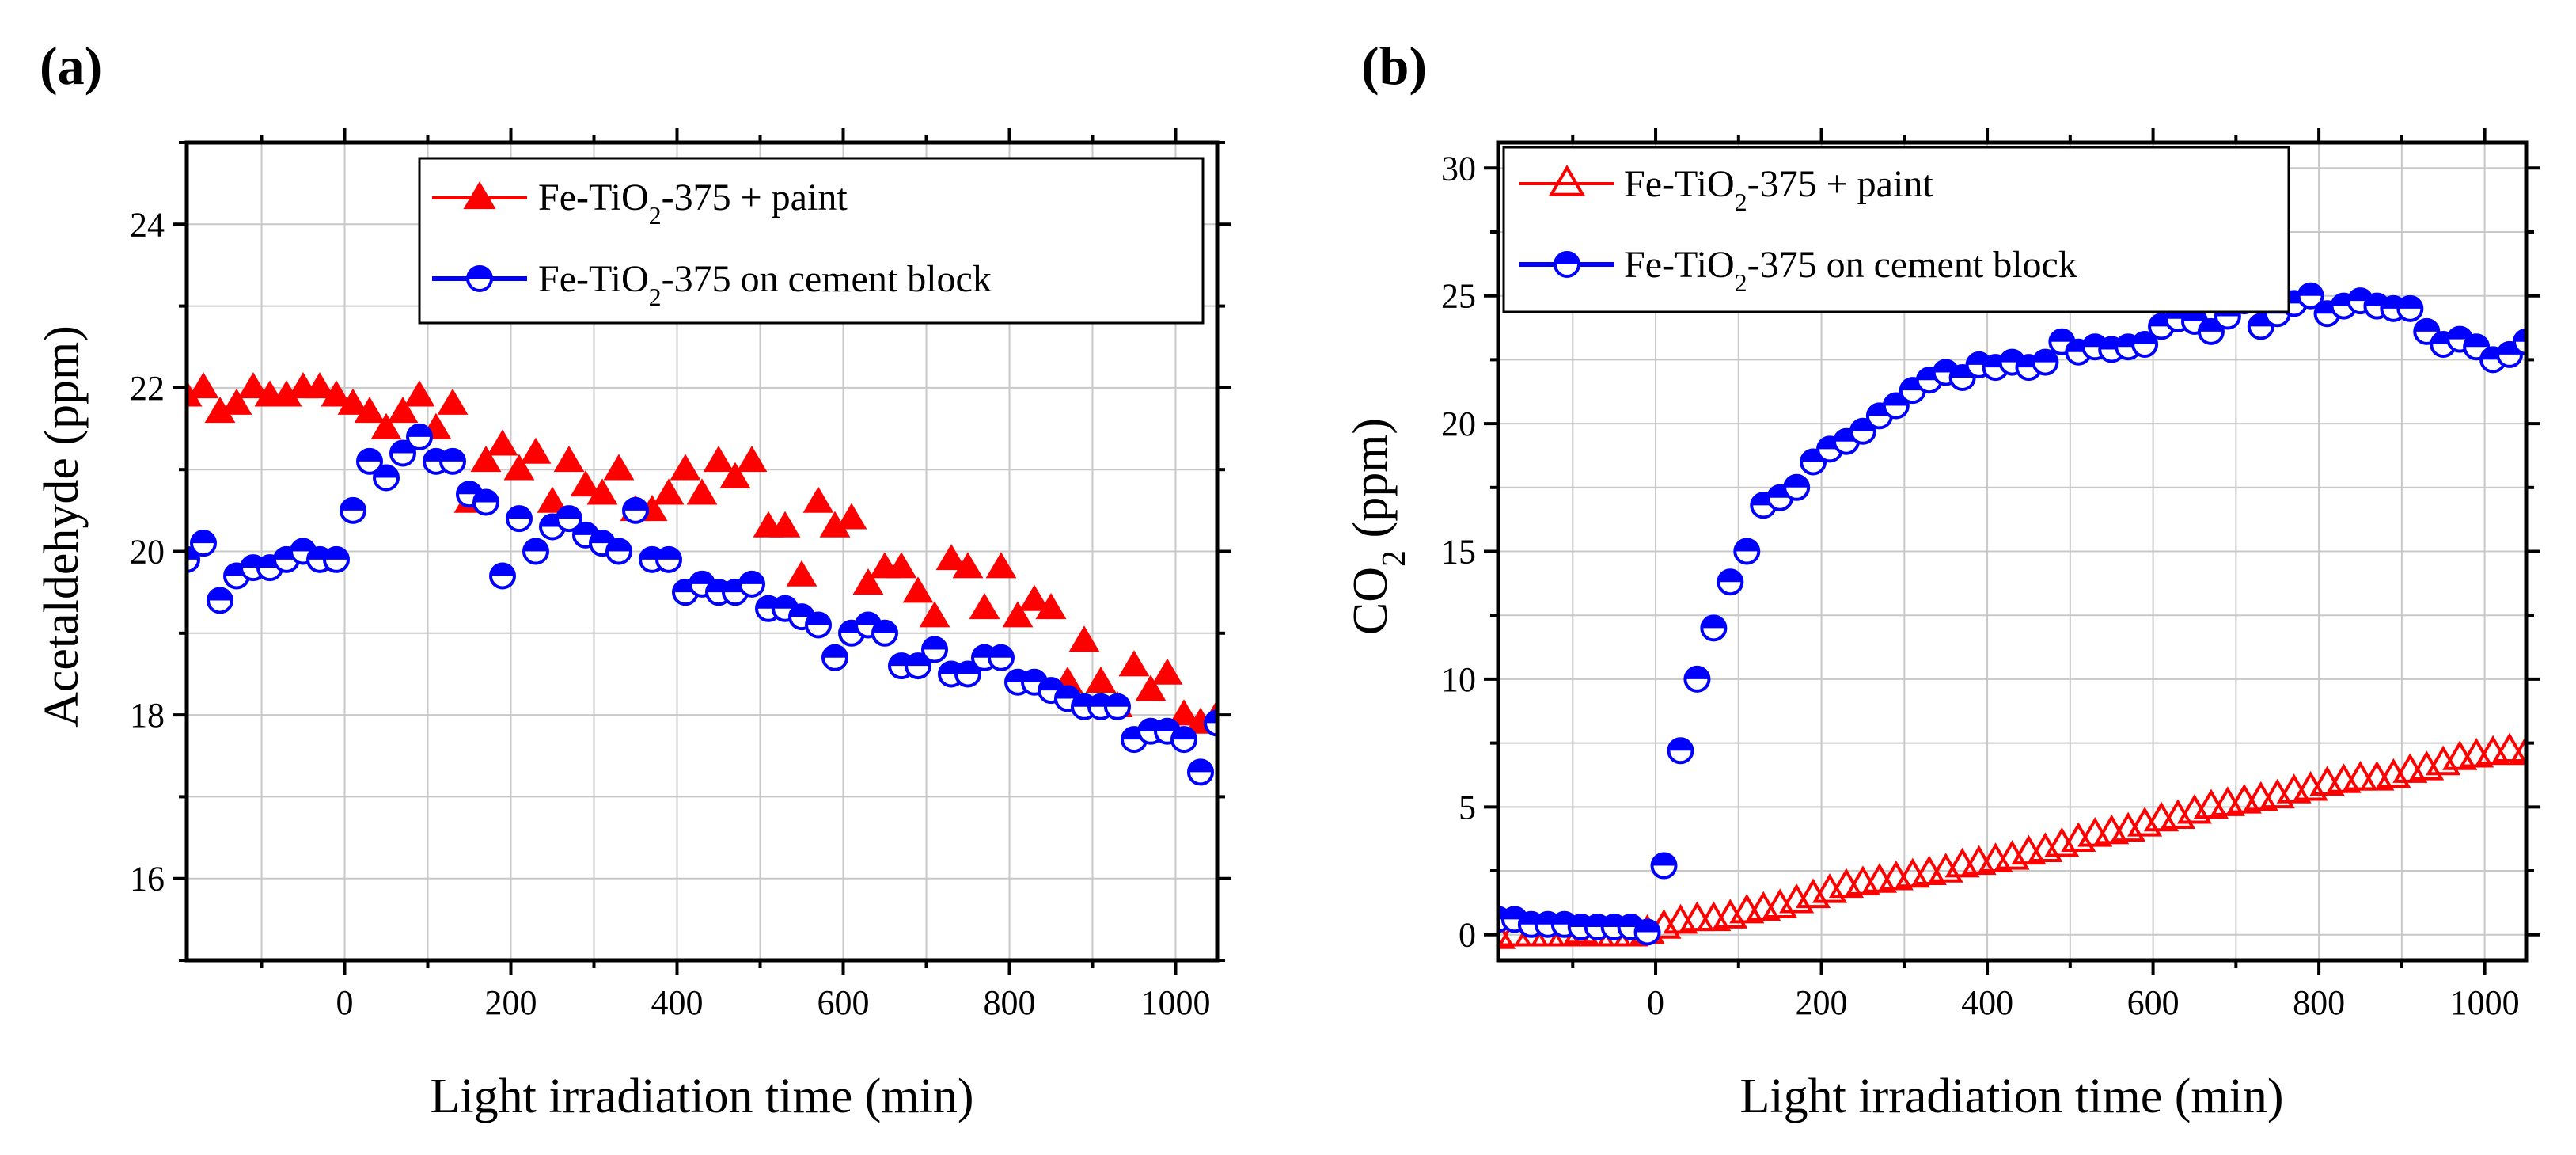  Describe the element at coordinates (147, 552) in the screenshot. I see `y-tick-label: 20` at that location.